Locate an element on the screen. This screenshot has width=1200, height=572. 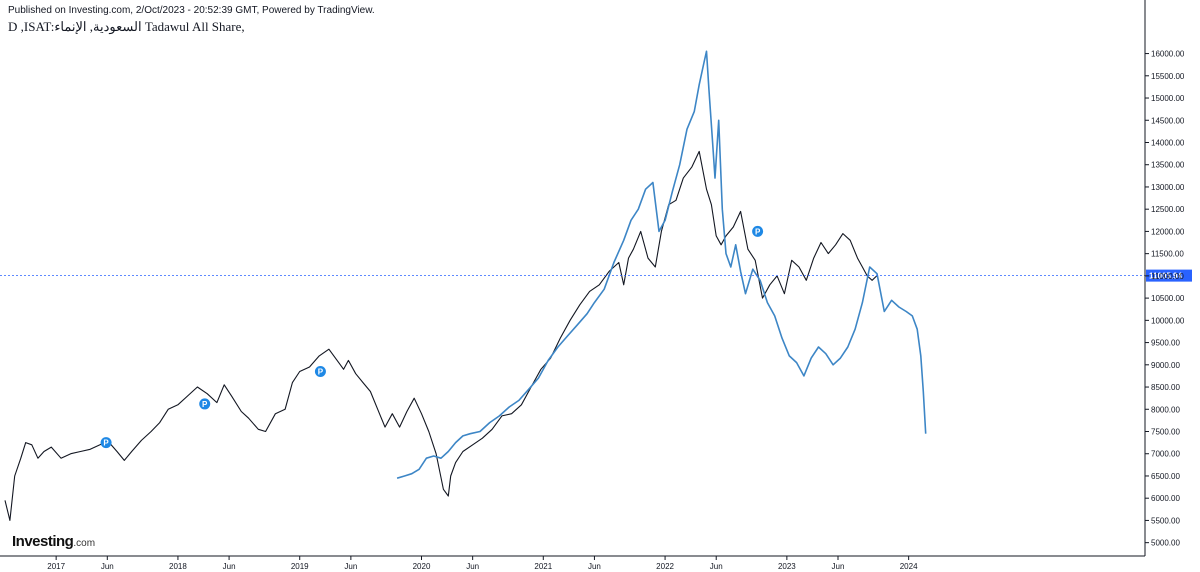
y-tick-label: 13500.00 is located at coordinates (1168, 165).